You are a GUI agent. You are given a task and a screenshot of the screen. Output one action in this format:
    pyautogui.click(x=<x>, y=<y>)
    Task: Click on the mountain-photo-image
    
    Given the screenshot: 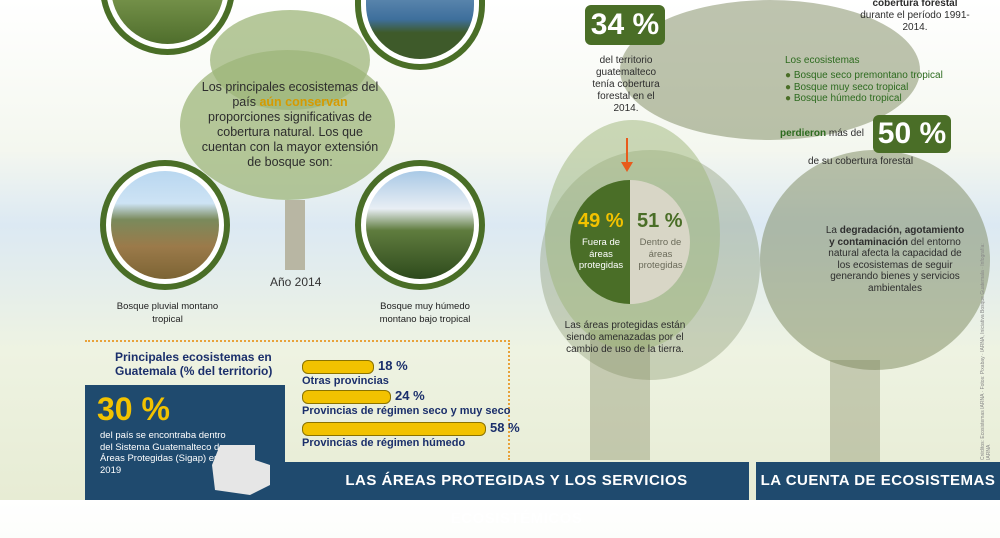 What is the action you would take?
    pyautogui.click(x=165, y=225)
    